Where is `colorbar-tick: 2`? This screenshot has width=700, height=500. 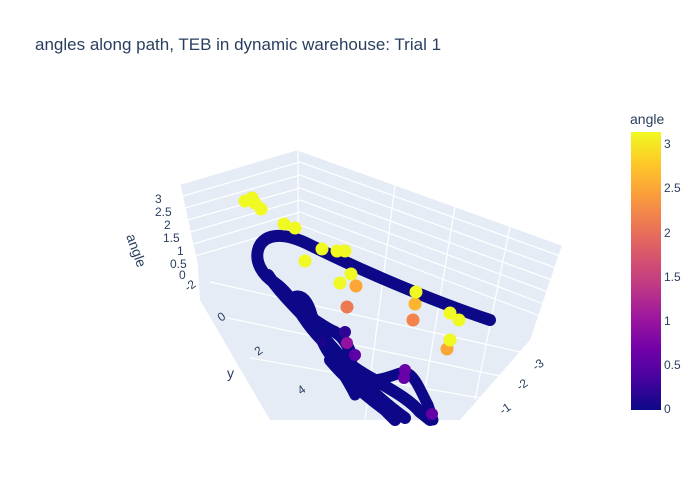 colorbar-tick: 2 is located at coordinates (667, 233).